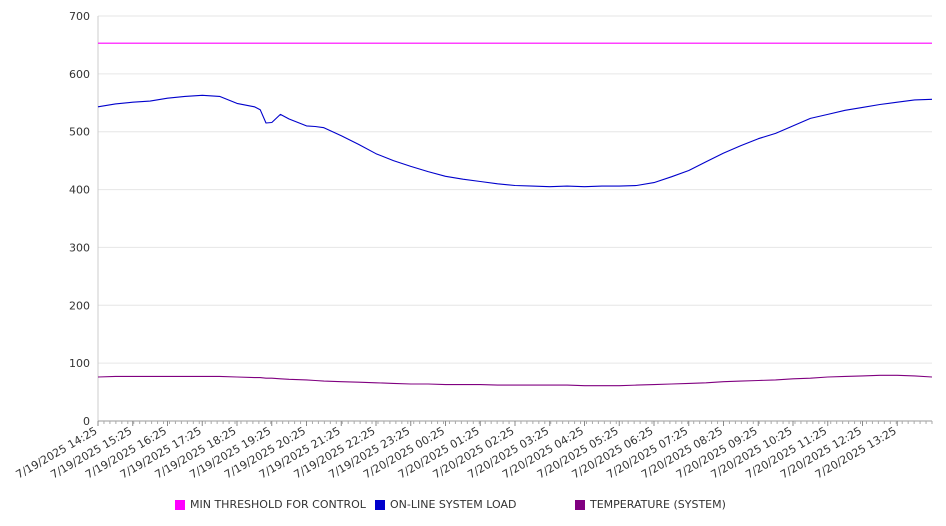 The width and height of the screenshot is (946, 526). What do you see at coordinates (380, 504) in the screenshot?
I see `legend-swatch-system-load` at bounding box center [380, 504].